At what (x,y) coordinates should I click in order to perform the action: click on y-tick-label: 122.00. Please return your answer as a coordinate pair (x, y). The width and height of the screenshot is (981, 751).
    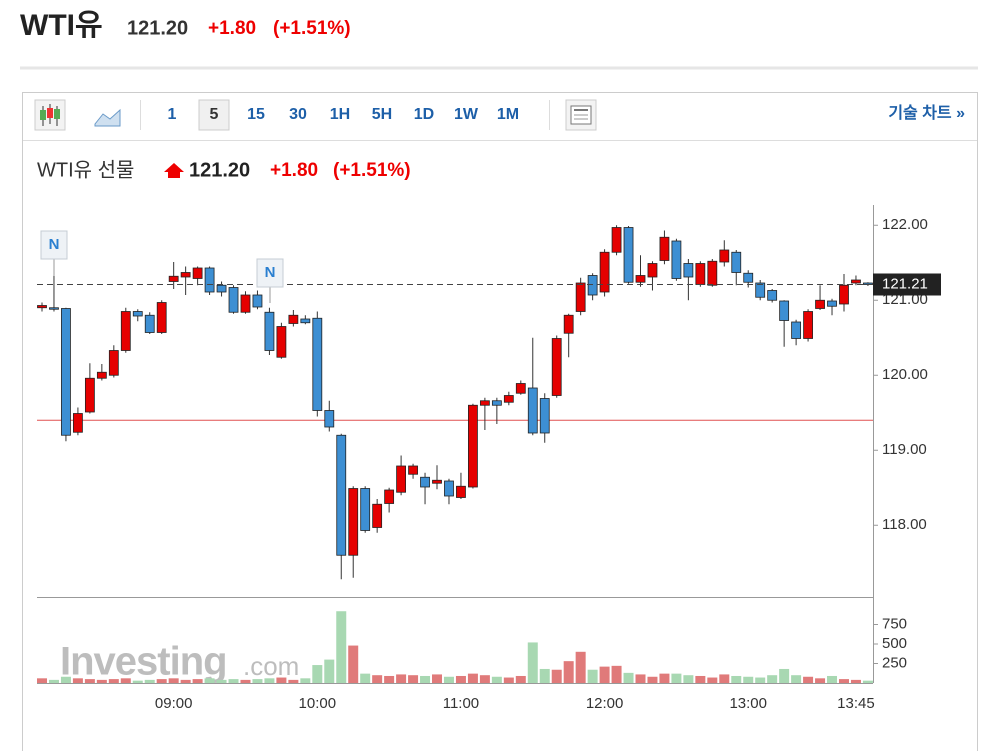
    Looking at the image, I should click on (905, 224).